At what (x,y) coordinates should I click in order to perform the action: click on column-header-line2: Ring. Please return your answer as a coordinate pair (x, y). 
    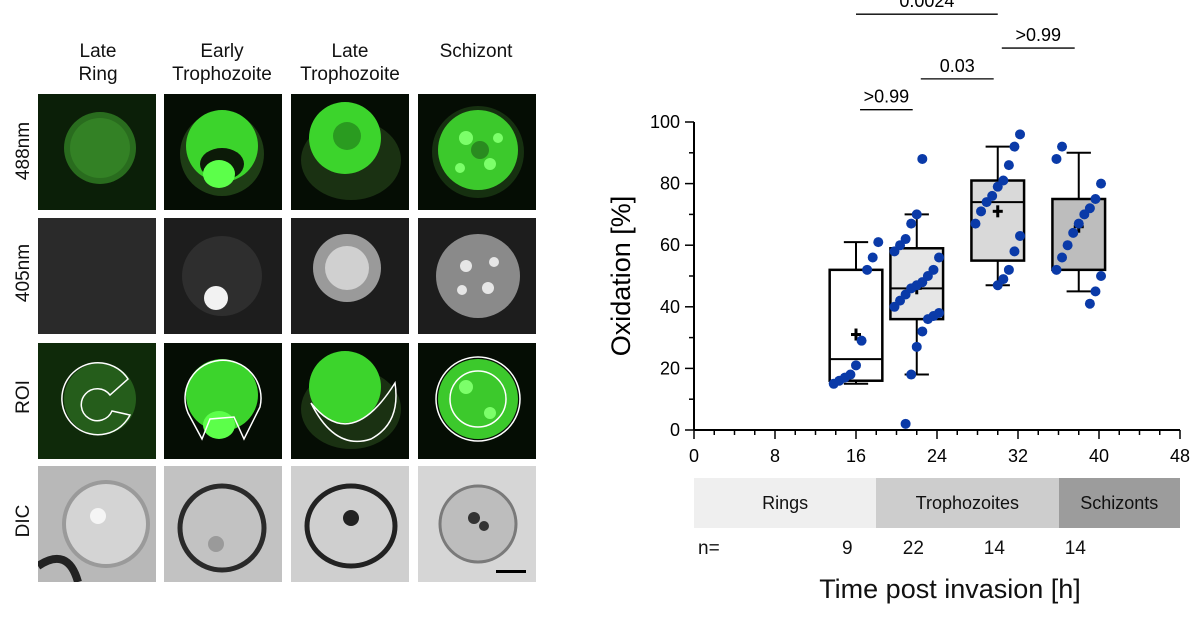
    Looking at the image, I should click on (98, 74).